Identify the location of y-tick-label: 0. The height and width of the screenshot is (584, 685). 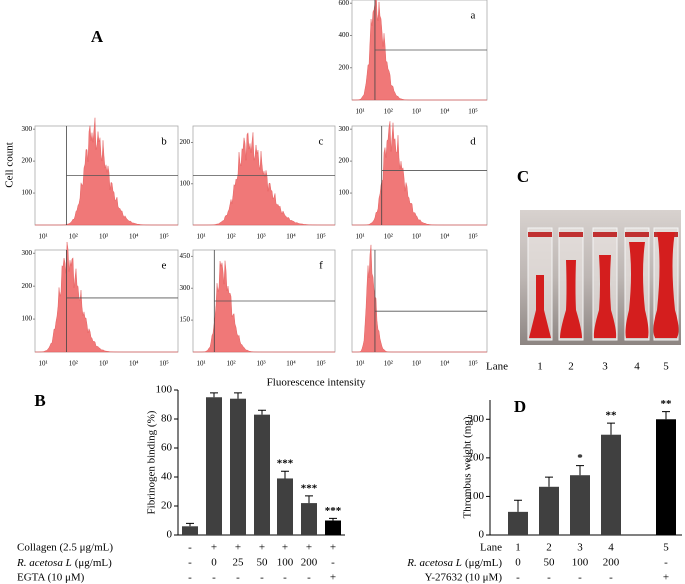
(482, 535).